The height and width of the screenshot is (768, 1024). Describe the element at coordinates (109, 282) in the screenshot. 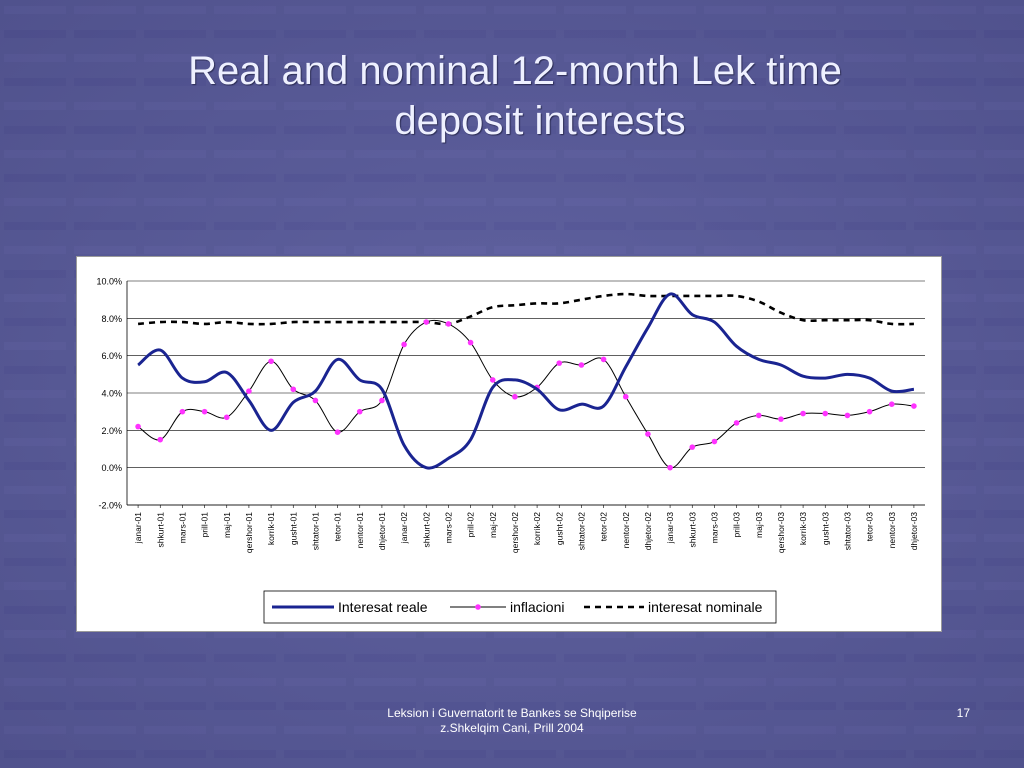

I see `y-tick-label: 10.0%` at that location.